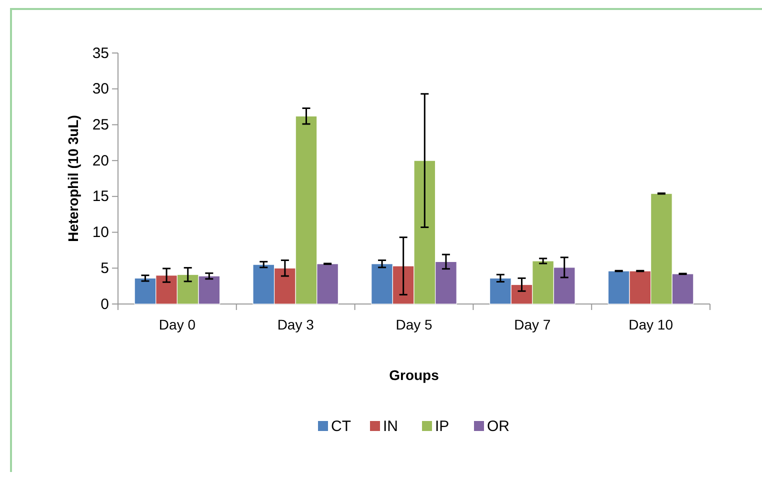 This screenshot has height=480, width=762. I want to click on legend-label: IP, so click(442, 426).